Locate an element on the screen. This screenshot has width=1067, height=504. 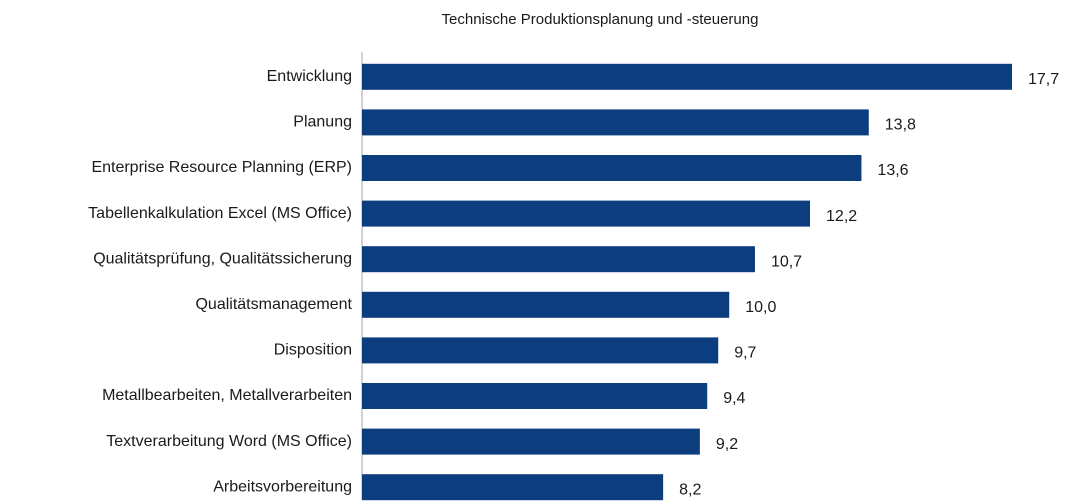
category-label: Metallbearbeiten, Metallverarbeiten is located at coordinates (227, 395).